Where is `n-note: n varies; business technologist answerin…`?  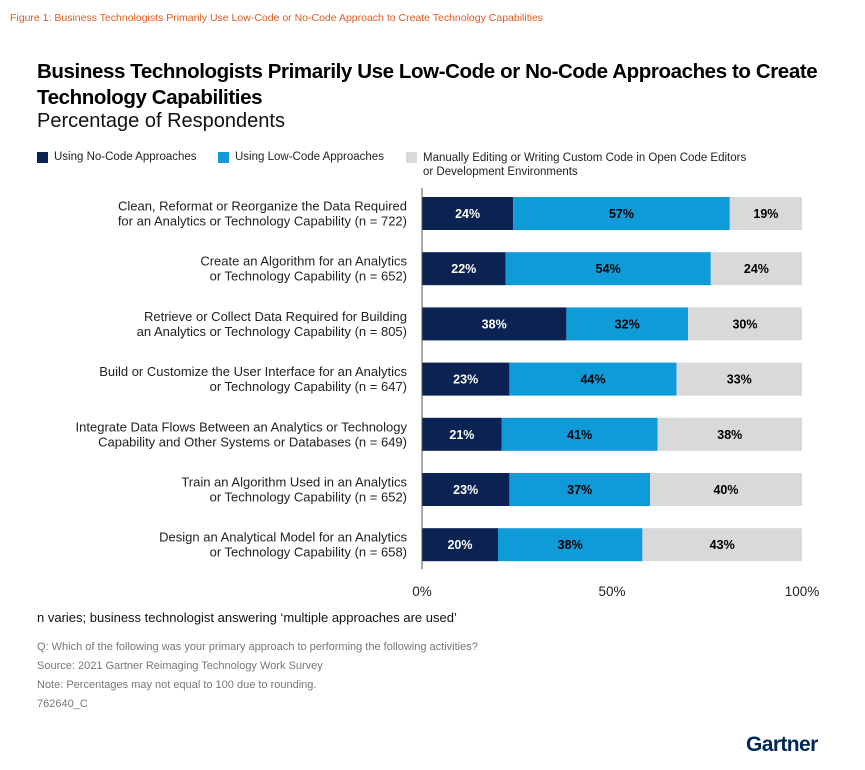
n-note: n varies; business technologist answerin… is located at coordinates (247, 617).